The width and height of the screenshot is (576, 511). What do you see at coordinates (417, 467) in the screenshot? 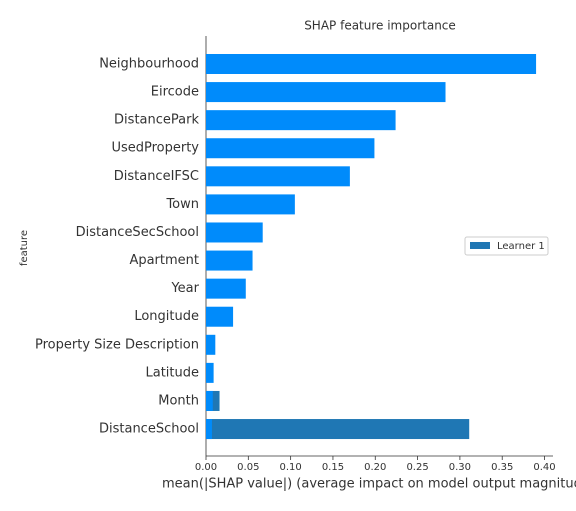
I see `x-tick-label: 0.25` at bounding box center [417, 467].